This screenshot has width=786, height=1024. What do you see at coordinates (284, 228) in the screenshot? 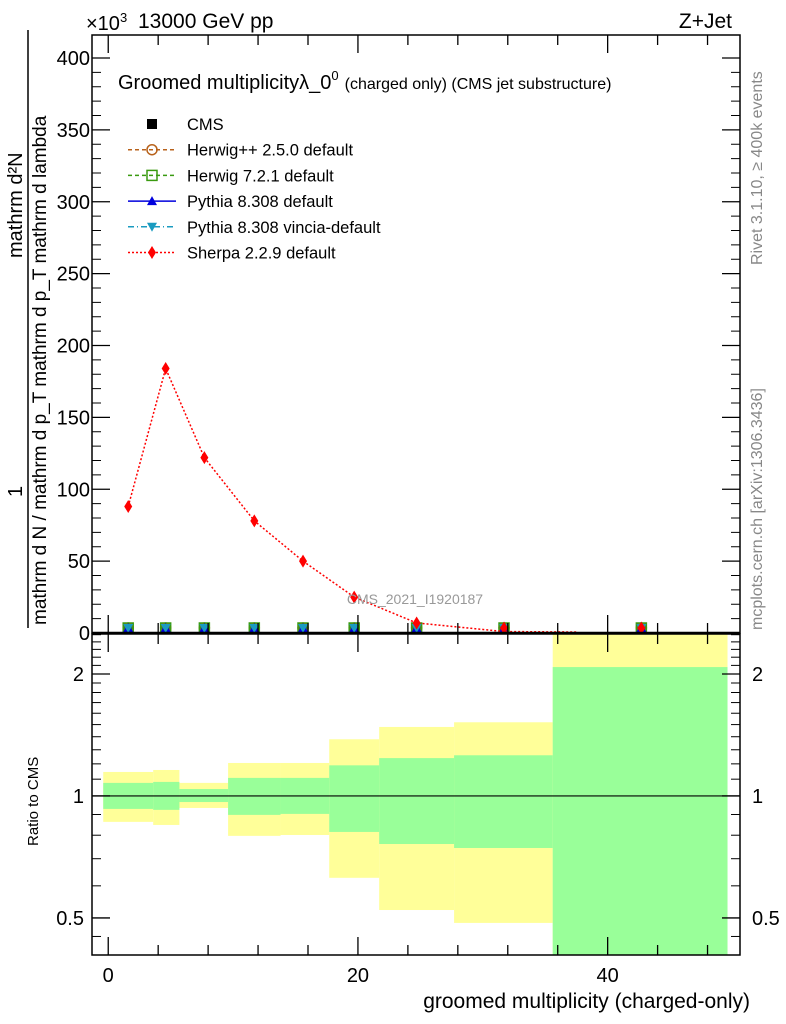
I see `legend-label: Pythia 8.308 vincia-default` at bounding box center [284, 228].